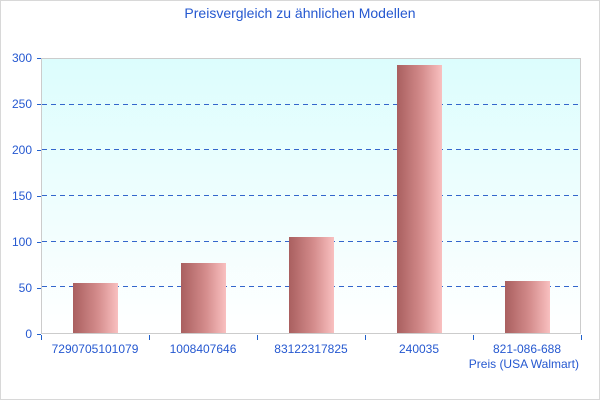 This screenshot has height=400, width=600. What do you see at coordinates (311, 349) in the screenshot?
I see `x-axis-label-83122317825: 83122317825` at bounding box center [311, 349].